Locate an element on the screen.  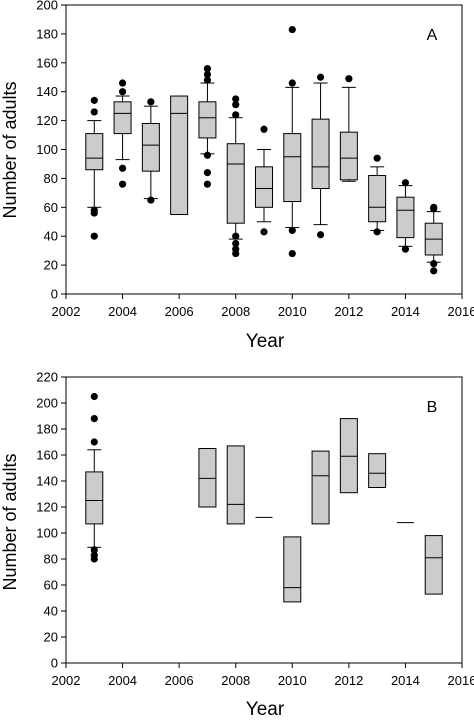
box-2011 is located at coordinates (320, 156).